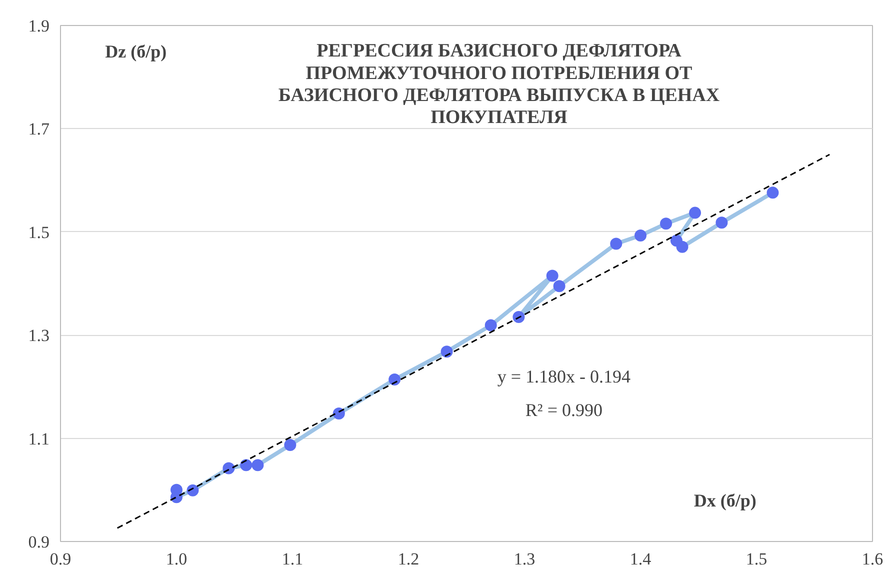 This screenshot has width=890, height=571. Describe the element at coordinates (499, 84) in the screenshot. I see `text: РЕГРЕССИЯ БАЗИСНОГО ДЕФЛЯТОРА ПРОМЕЖУТОЧНОГО ПОТРЕБЛЕНИЯ ОТ БАЗИСНОГО ДЕФЛЯТОРА ВЫПУСКА В ЦЕНАХ ПОКУПАТЕЛЯ` at that location.